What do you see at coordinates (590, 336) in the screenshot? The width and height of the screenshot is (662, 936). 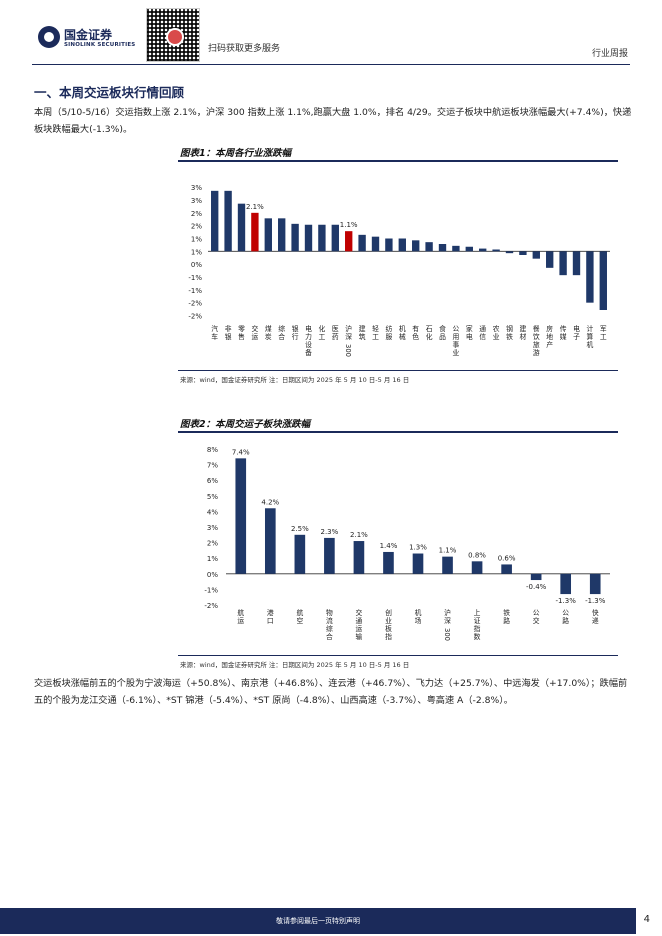 I see `x-category-label: 计算机` at bounding box center [590, 336].